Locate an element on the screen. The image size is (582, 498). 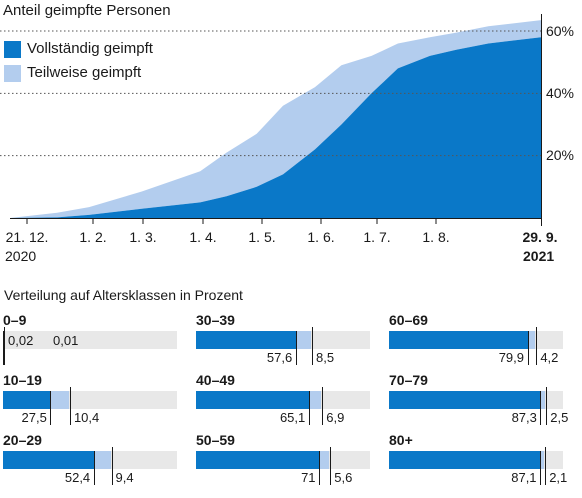
age-group-label: 50–59 is located at coordinates (215, 440).